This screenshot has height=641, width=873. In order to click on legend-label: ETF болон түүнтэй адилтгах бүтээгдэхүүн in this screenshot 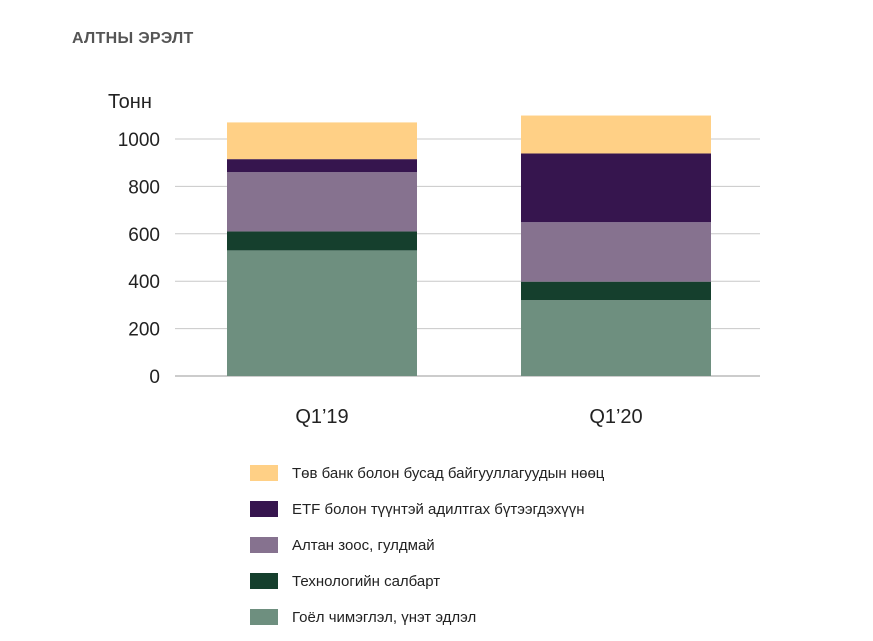, I will do `click(438, 509)`.